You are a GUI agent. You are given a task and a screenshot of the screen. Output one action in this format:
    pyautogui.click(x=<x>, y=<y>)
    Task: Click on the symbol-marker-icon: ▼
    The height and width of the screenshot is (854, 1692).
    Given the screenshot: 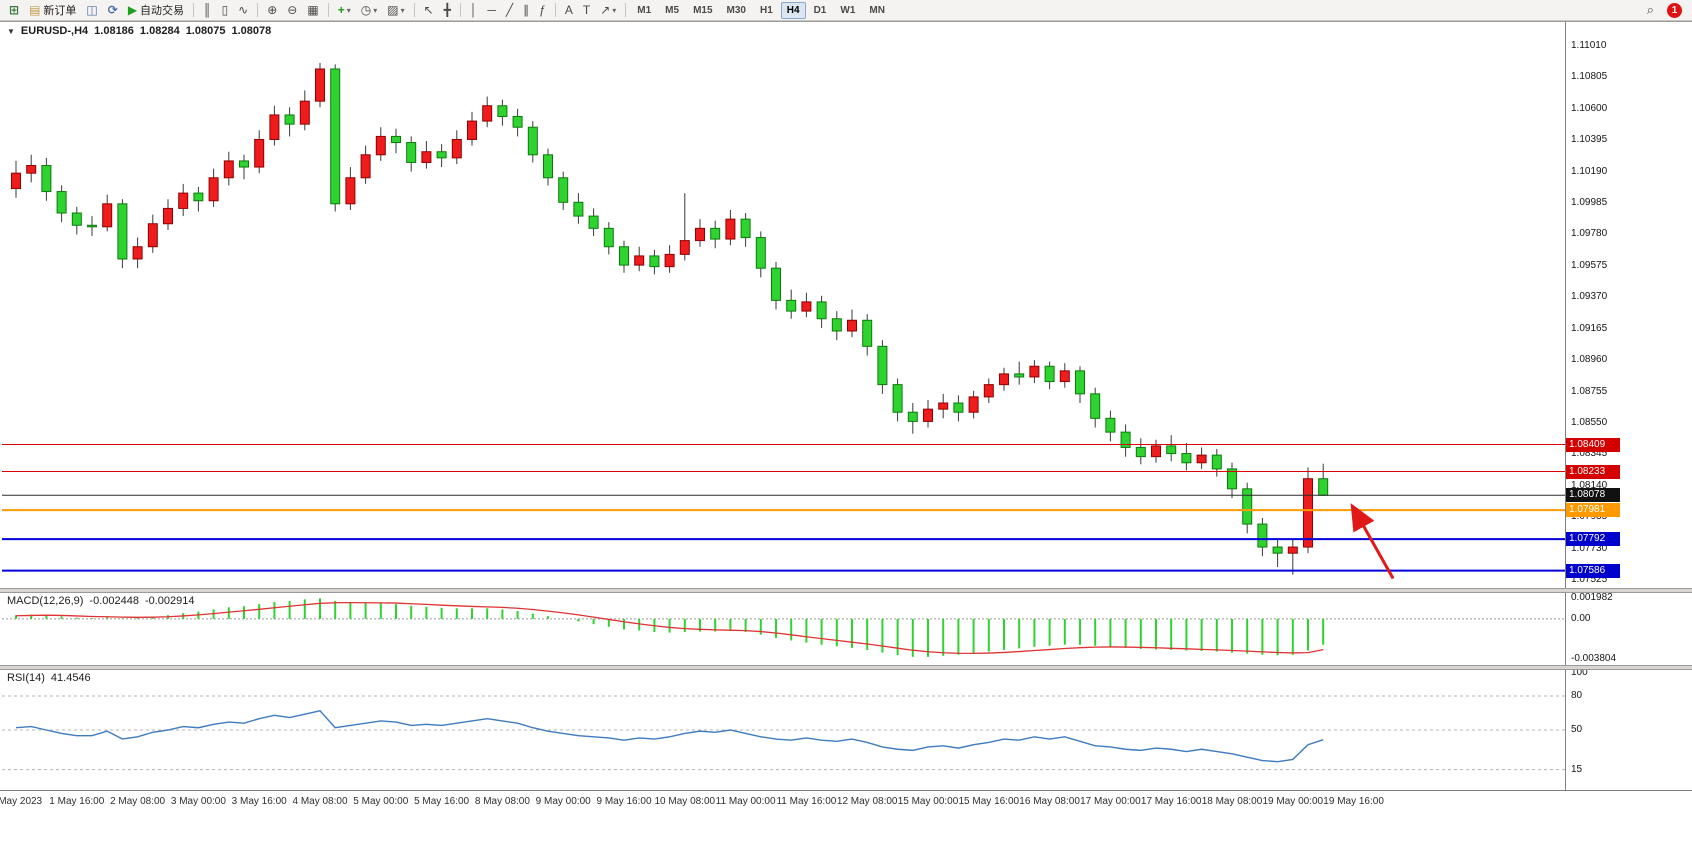 What is the action you would take?
    pyautogui.click(x=11, y=31)
    